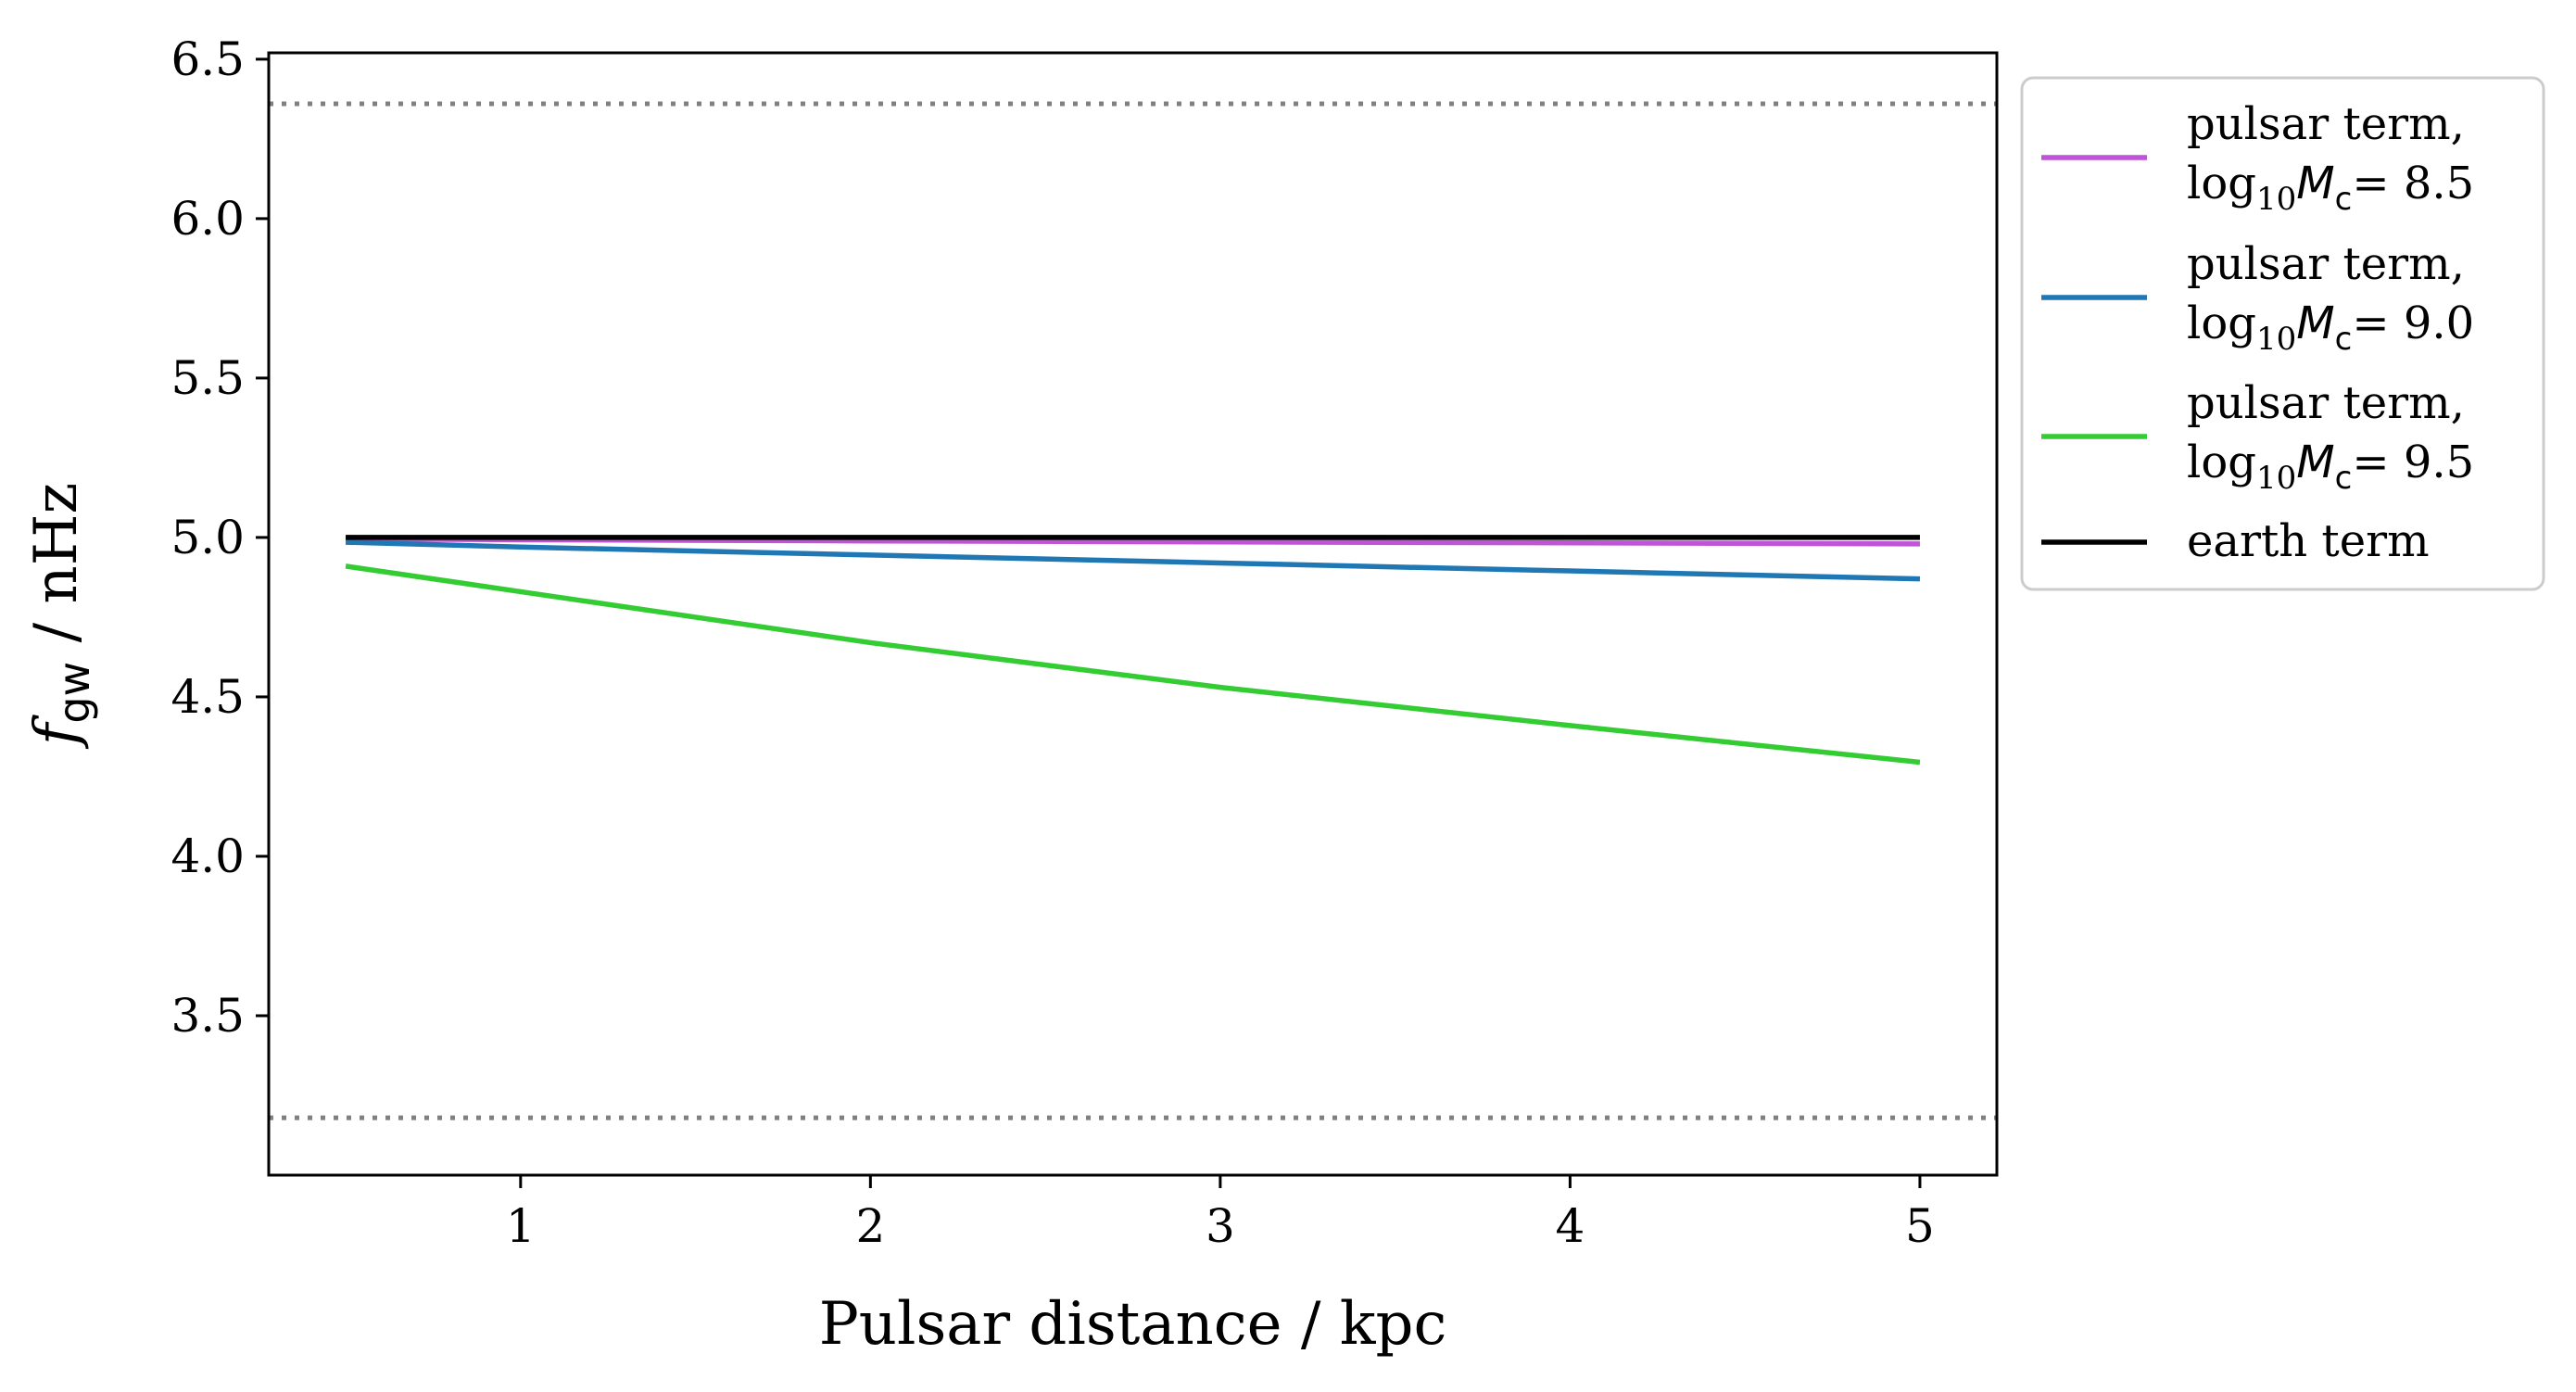 This screenshot has width=2576, height=1392. I want to click on legend-entry-1: pulsar term, log10Mc= 9.0, so click(2257, 298).